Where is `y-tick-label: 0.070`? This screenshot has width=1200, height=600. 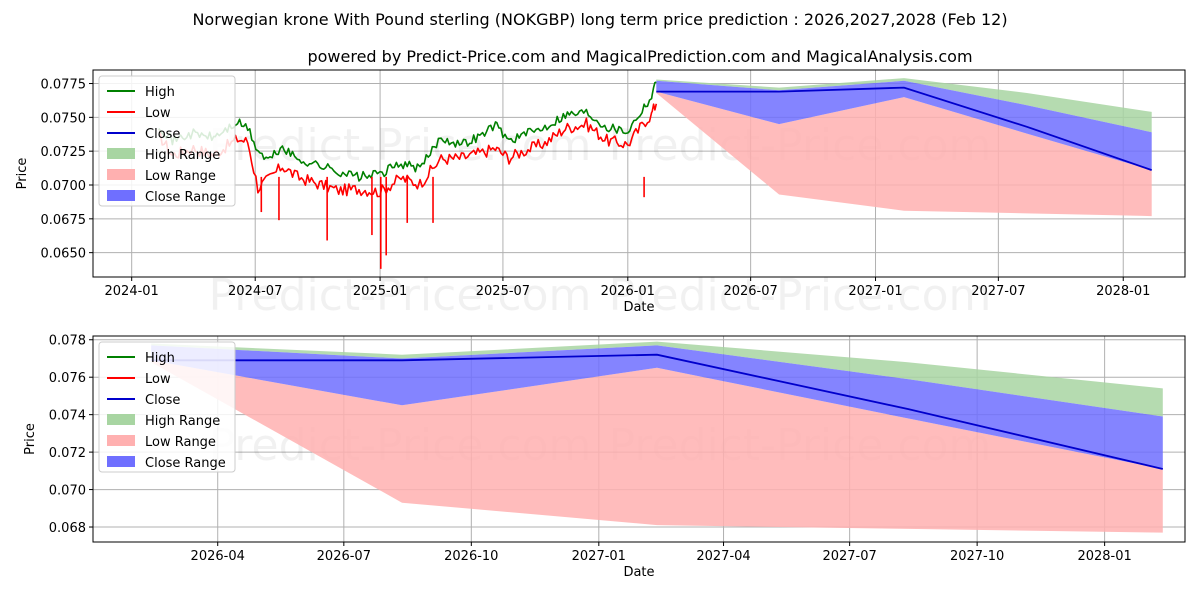
y-tick-label: 0.070 is located at coordinates (67, 491).